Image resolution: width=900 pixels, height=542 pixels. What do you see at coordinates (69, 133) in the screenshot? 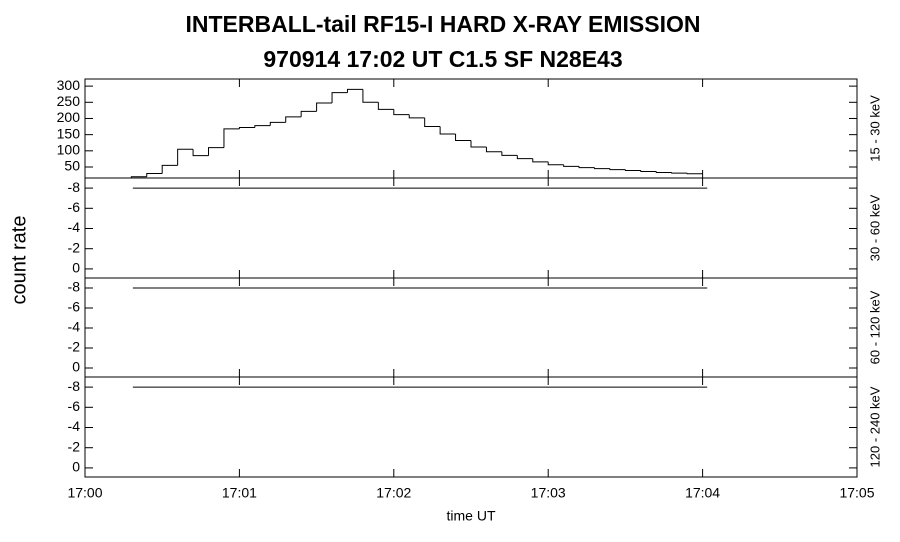
I see `y-tick-label: 150` at bounding box center [69, 133].